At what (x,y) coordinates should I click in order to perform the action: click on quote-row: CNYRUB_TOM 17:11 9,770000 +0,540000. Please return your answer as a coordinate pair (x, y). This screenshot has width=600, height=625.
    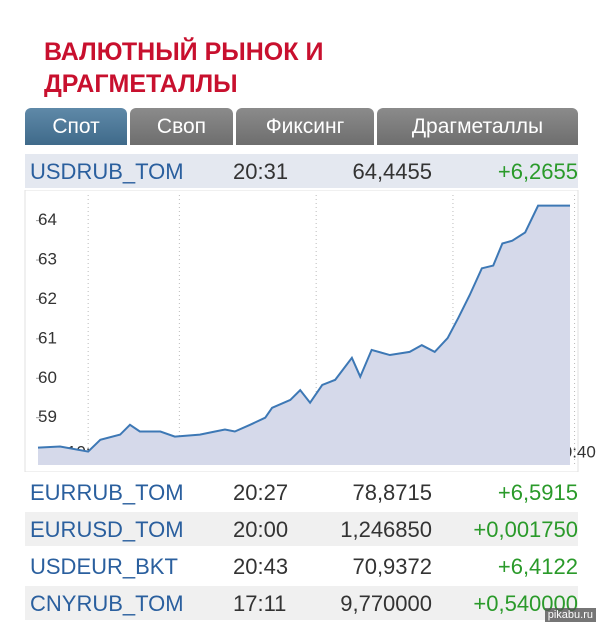
    Looking at the image, I should click on (301, 603).